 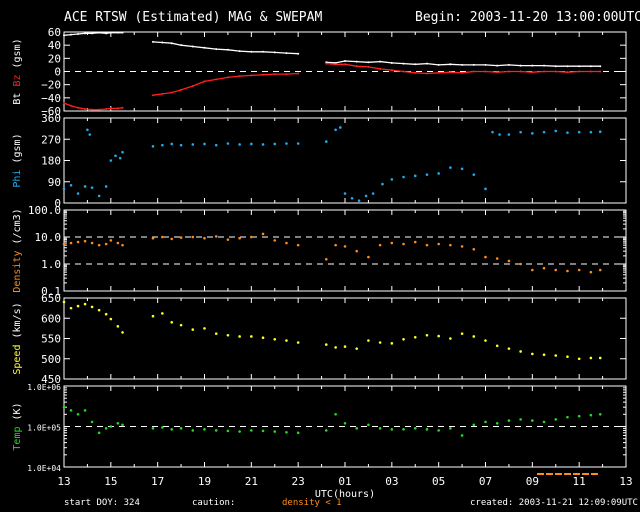 I want to click on panel-frame-density, so click(x=345, y=250).